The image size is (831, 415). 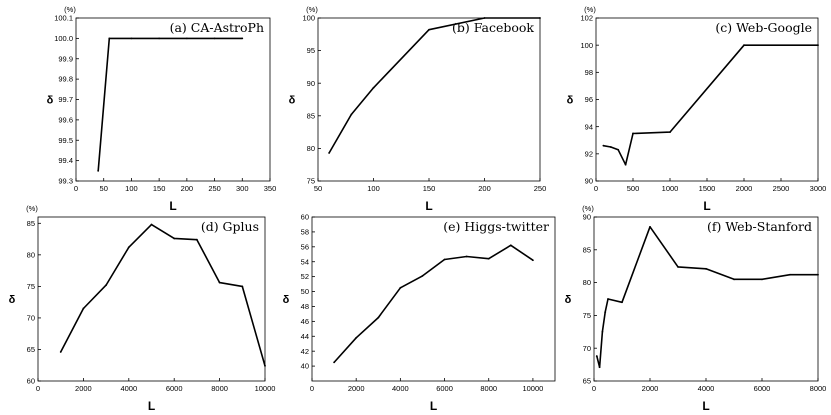 I want to click on y-tick-label: 48, so click(x=305, y=306).